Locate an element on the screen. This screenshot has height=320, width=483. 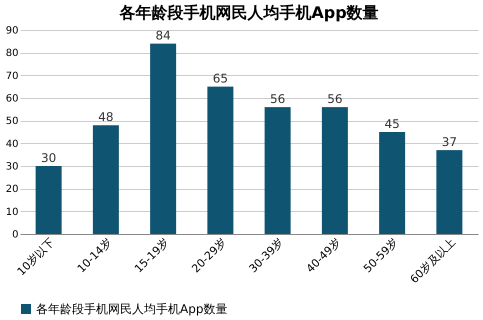
y-tick-label: 0 is located at coordinates (15, 235).